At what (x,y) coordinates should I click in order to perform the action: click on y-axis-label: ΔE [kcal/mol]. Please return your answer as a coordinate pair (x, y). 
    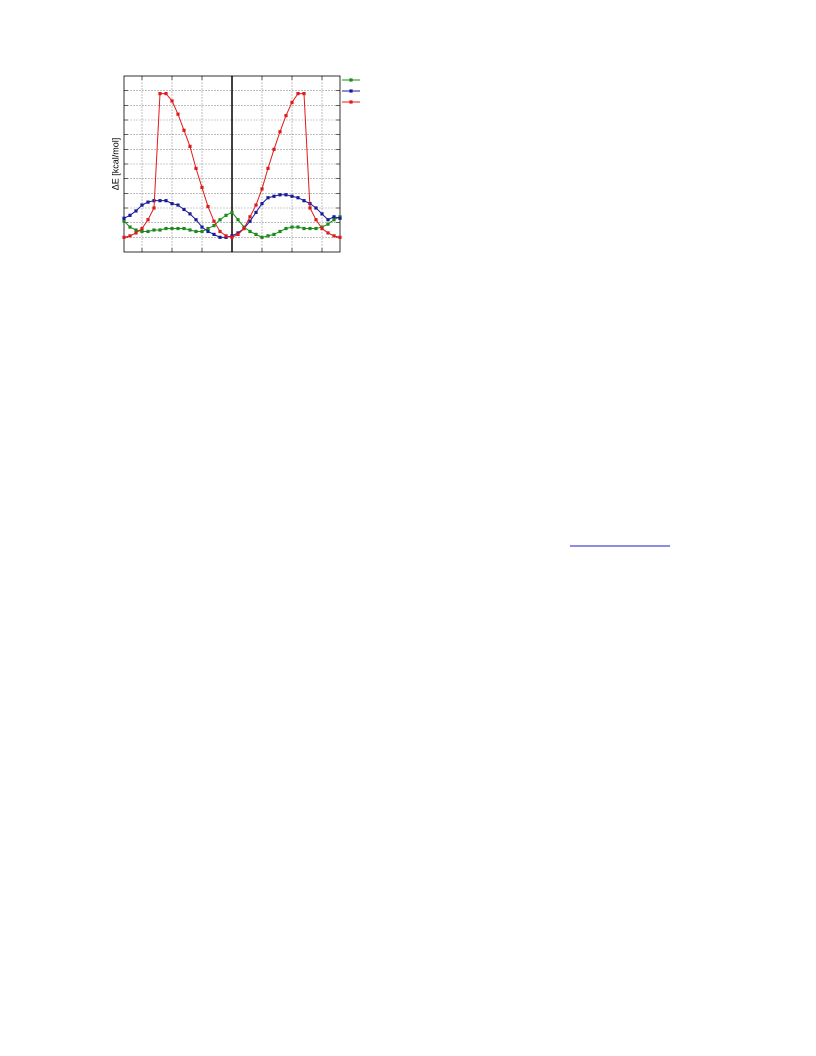
    Looking at the image, I should click on (115, 164).